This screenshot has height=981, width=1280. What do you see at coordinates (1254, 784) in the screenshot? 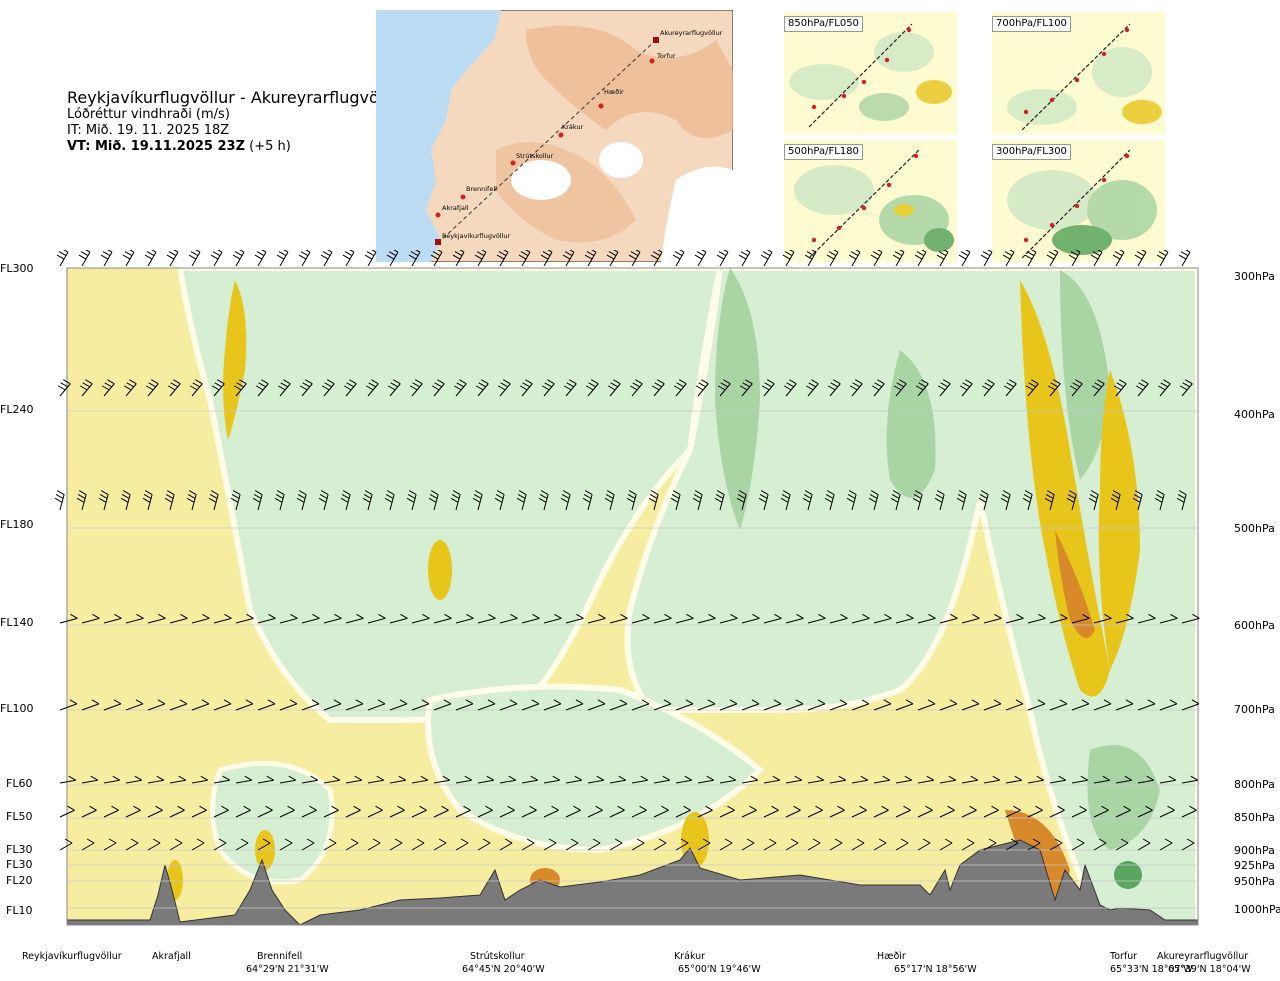
I see `hpa-label-800: 800hPa` at bounding box center [1254, 784].